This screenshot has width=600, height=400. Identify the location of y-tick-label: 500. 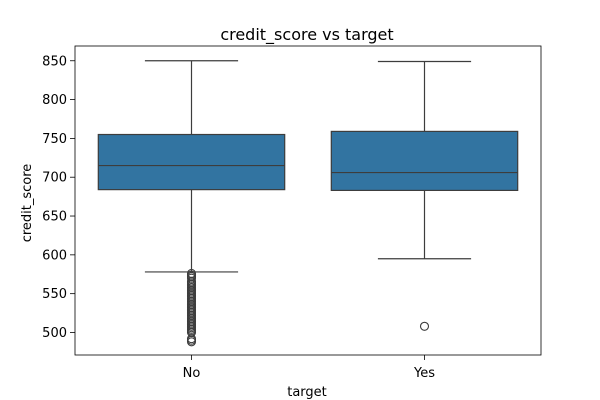
(54, 333).